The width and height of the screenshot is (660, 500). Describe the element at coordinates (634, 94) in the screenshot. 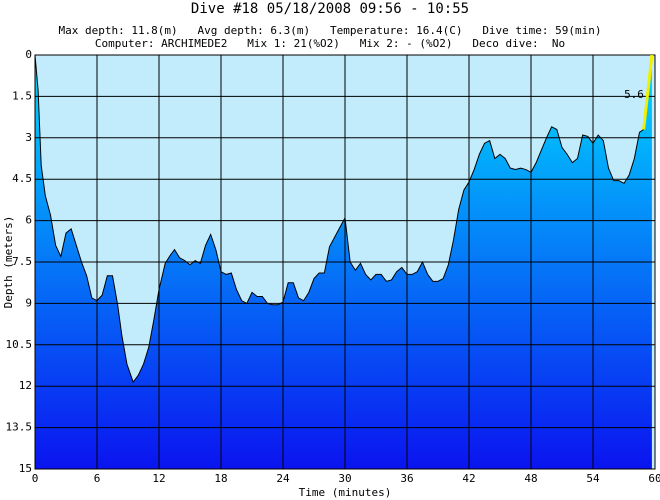

I see `annotation: 5.6` at that location.